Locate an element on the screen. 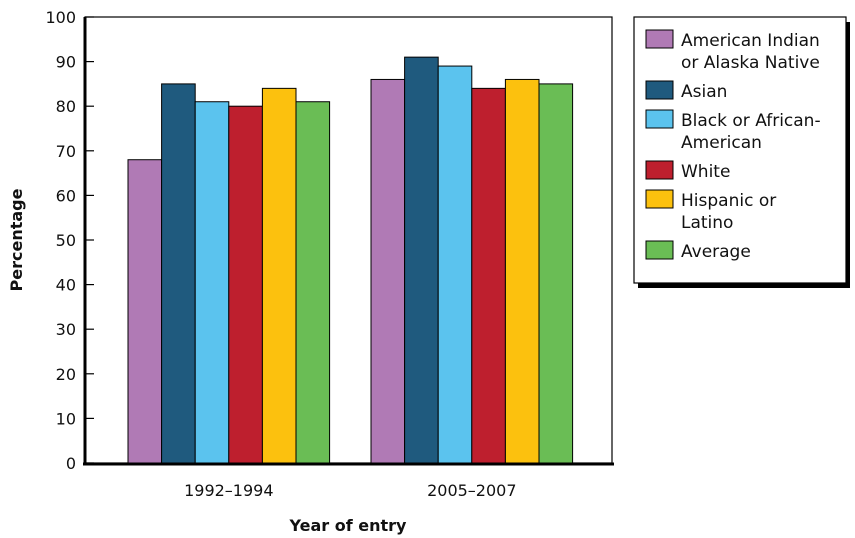 The image size is (855, 538). legend-label: Hispanic or is located at coordinates (728, 201).